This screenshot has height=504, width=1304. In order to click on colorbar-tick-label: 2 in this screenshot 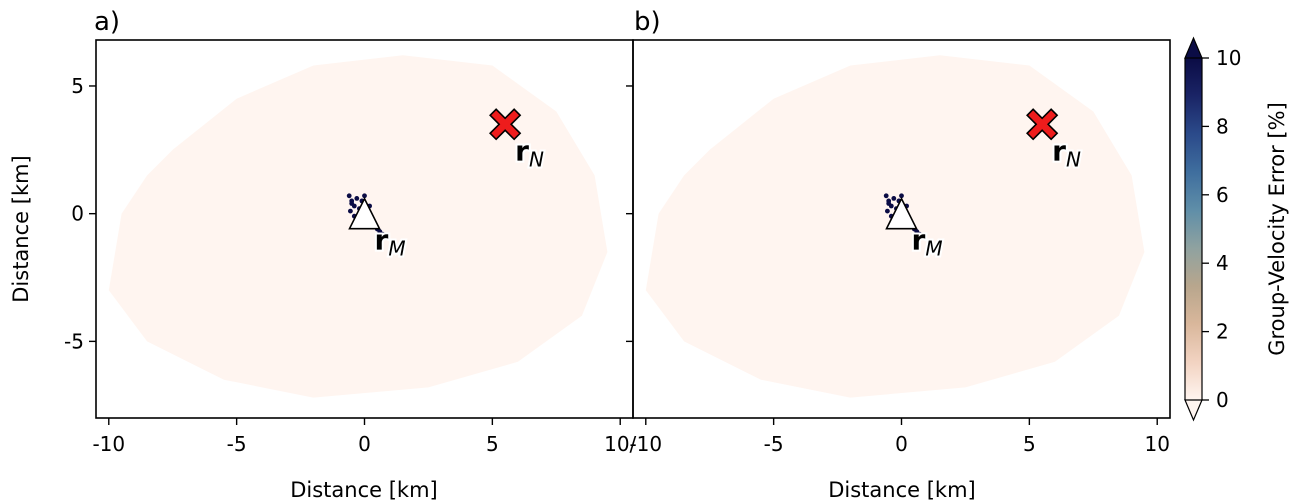, I will do `click(1222, 332)`.